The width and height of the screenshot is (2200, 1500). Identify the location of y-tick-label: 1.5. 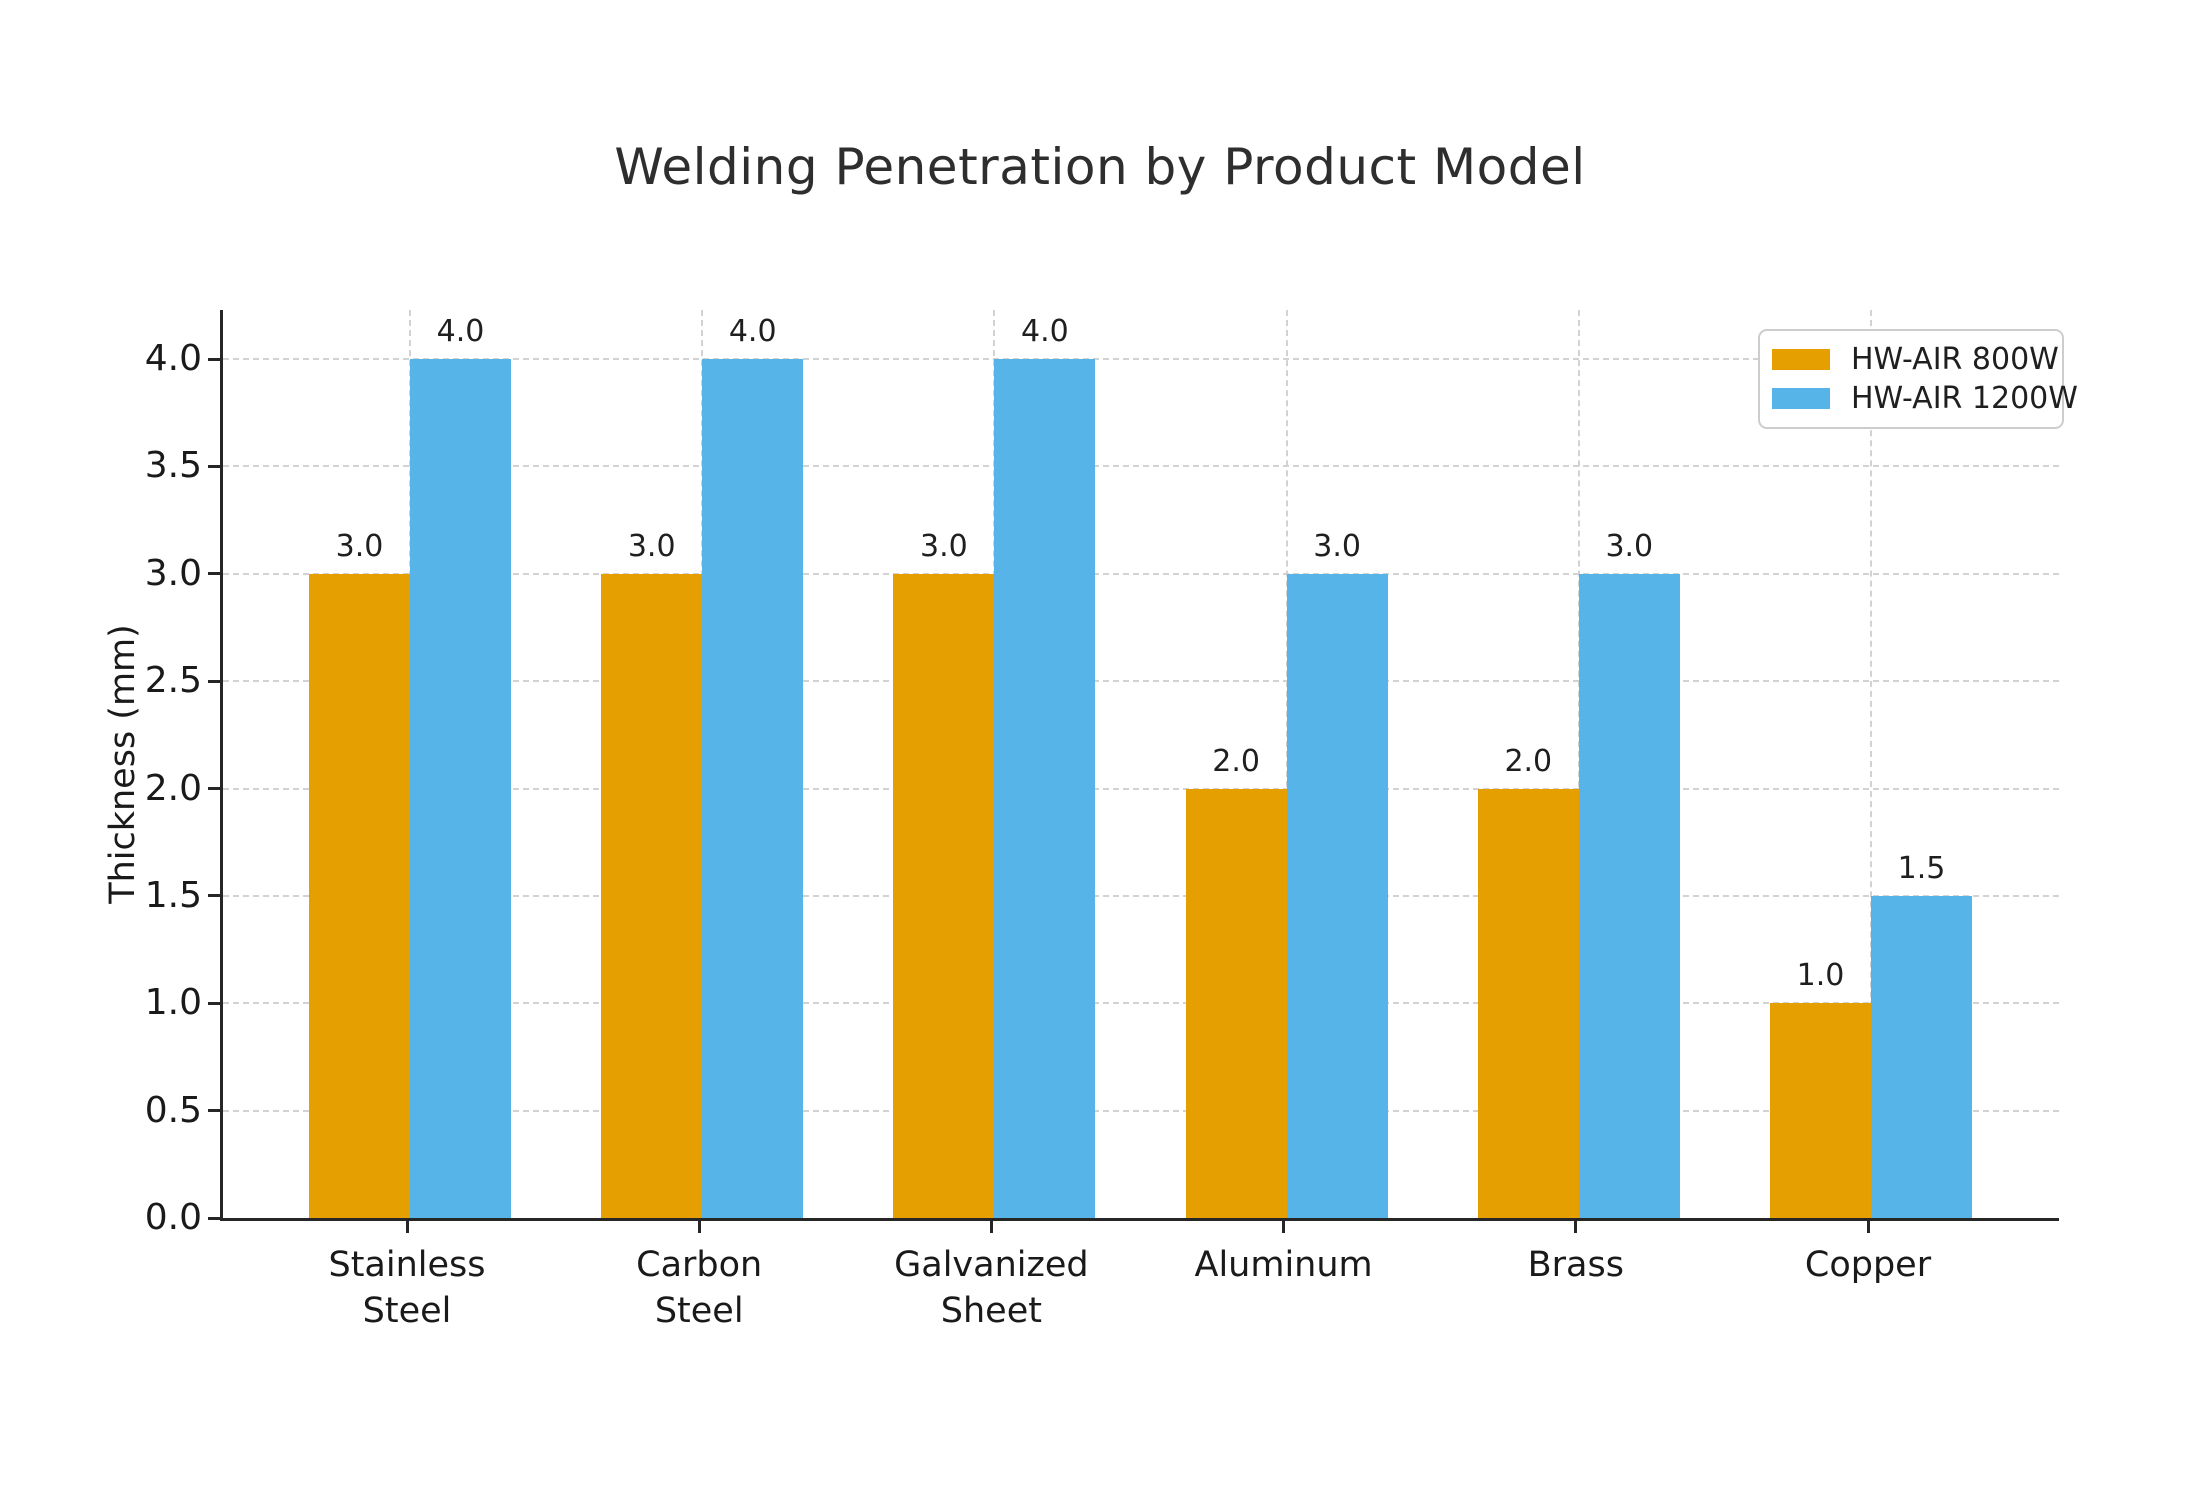
(173, 895).